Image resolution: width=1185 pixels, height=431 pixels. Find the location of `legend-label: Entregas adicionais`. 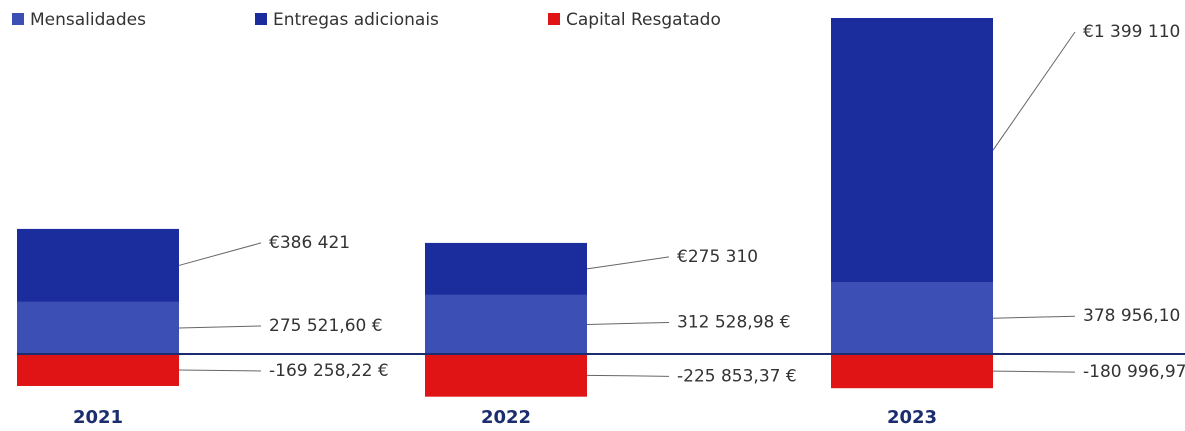

legend-label: Entregas adicionais is located at coordinates (356, 20).